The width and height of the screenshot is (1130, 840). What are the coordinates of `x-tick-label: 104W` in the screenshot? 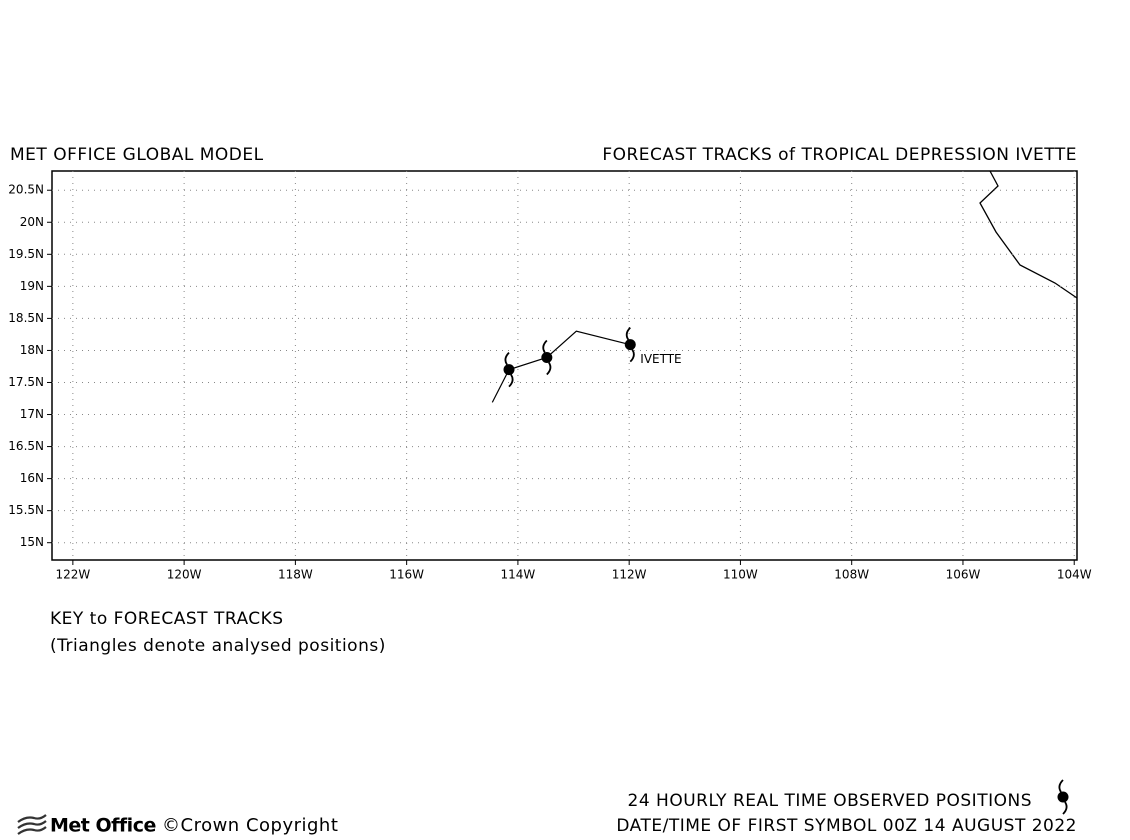 It's located at (1074, 575).